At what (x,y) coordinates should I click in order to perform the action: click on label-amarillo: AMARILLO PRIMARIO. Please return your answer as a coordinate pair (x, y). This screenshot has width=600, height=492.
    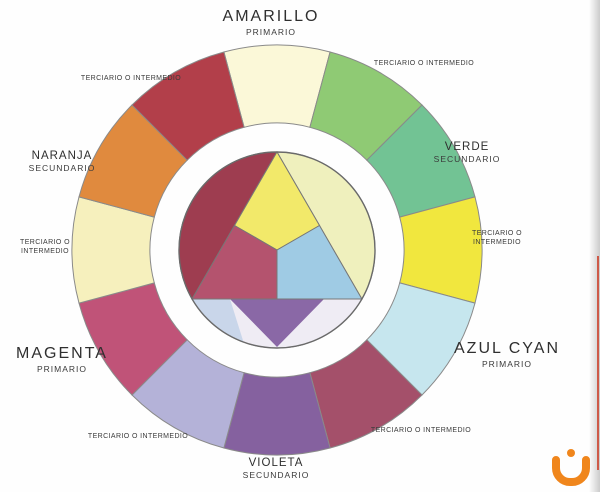
    Looking at the image, I should click on (271, 22).